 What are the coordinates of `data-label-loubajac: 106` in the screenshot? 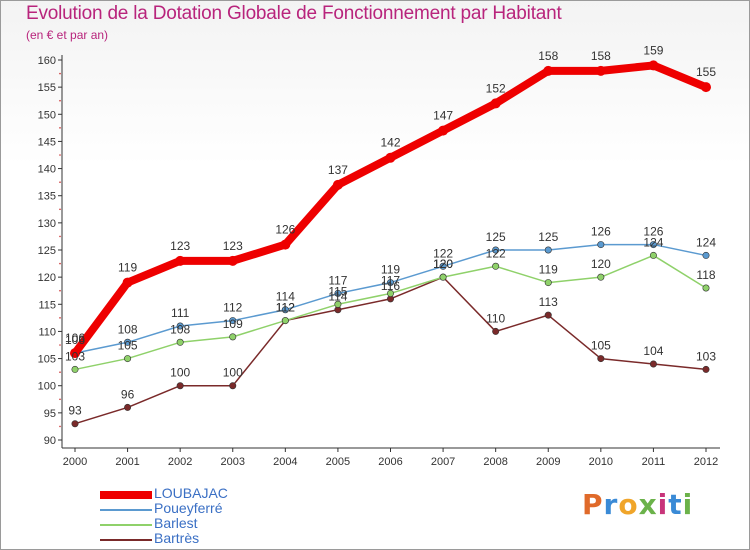 It's located at (75, 338).